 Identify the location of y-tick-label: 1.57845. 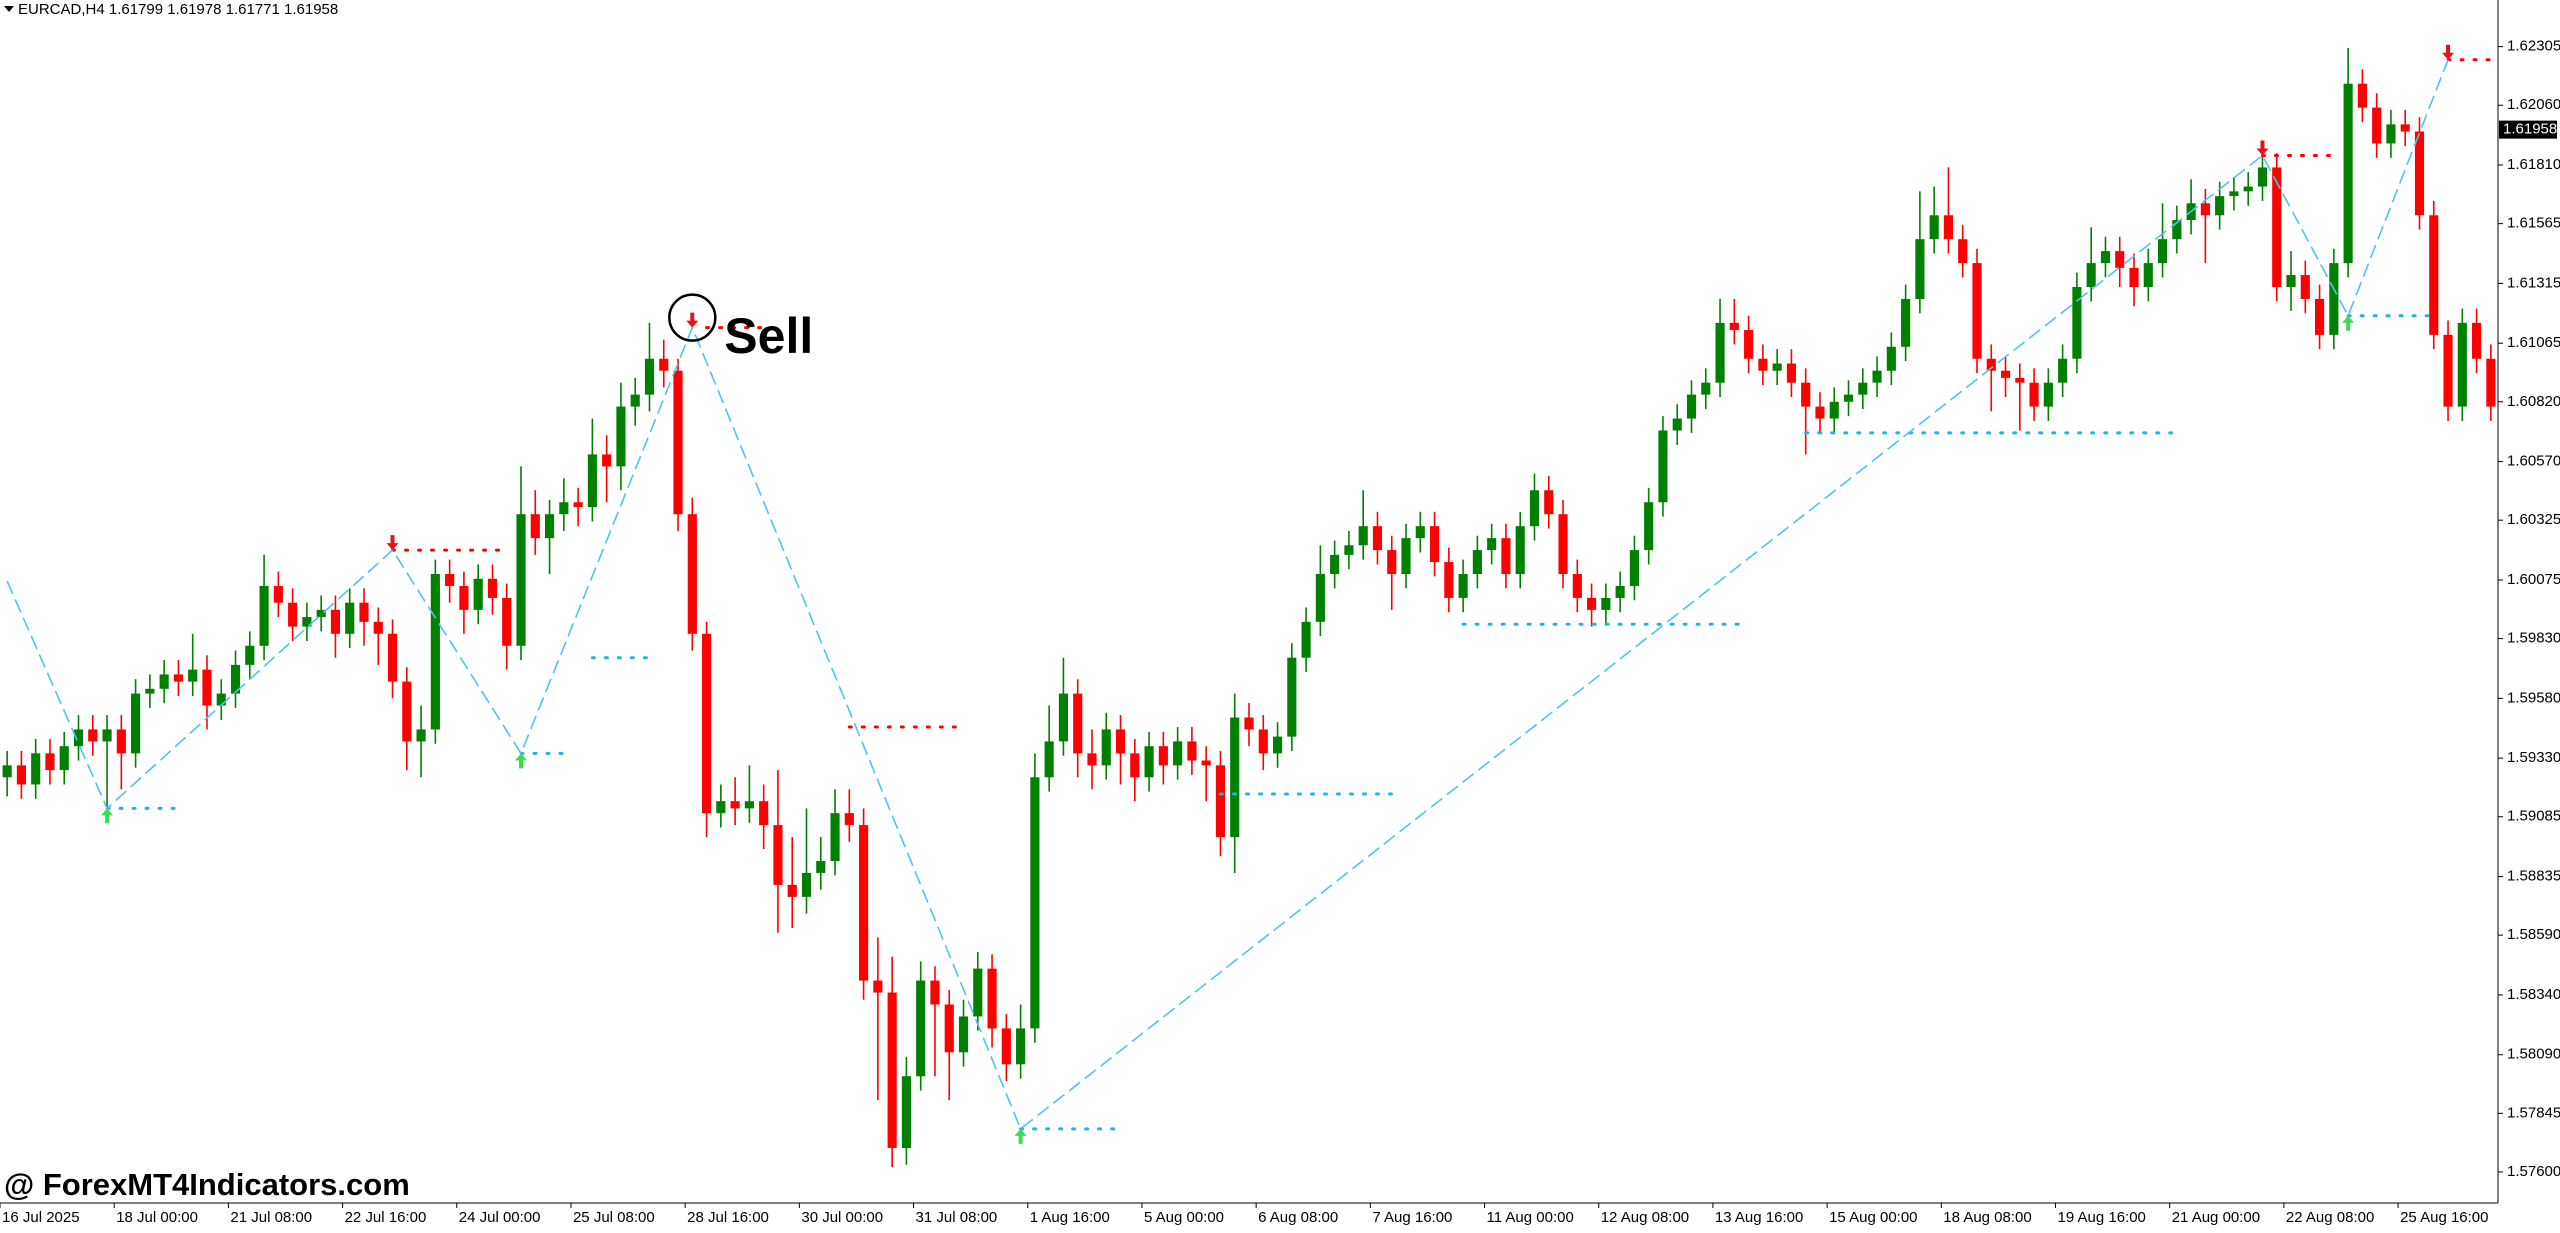
(2533, 1112).